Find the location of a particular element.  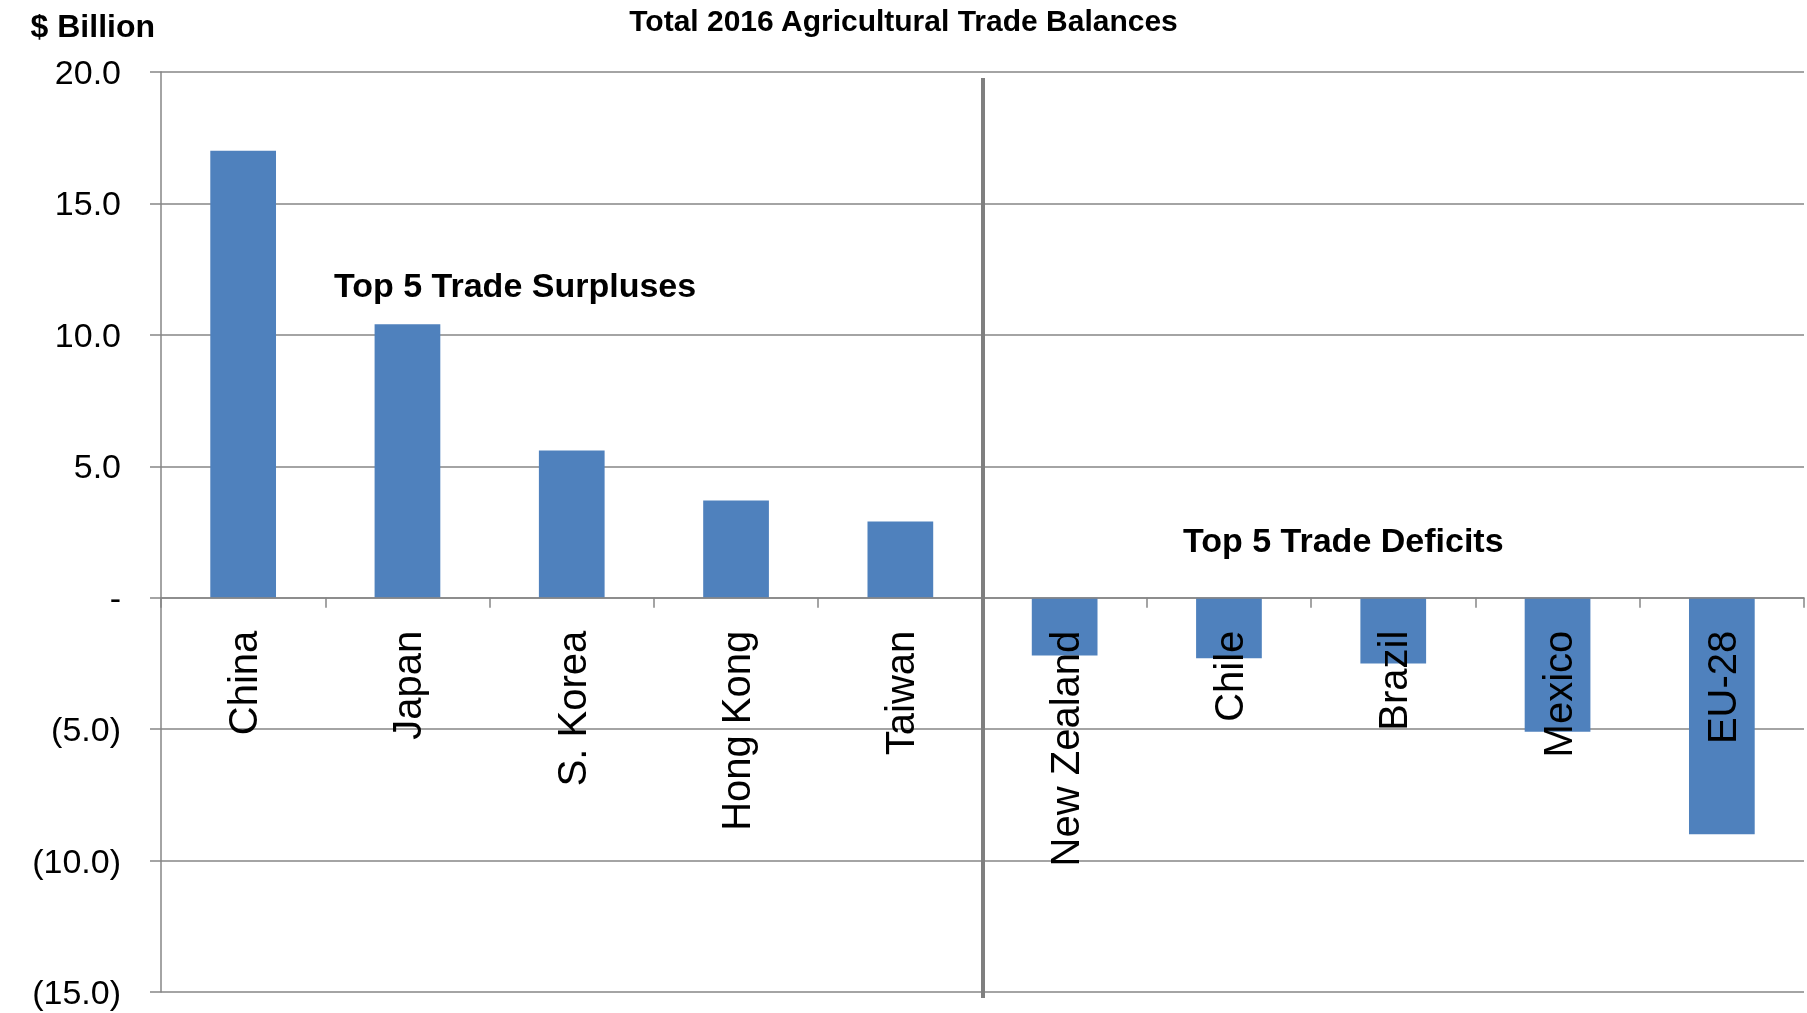

annotation: Top 5 Trade Deficits is located at coordinates (1343, 540).